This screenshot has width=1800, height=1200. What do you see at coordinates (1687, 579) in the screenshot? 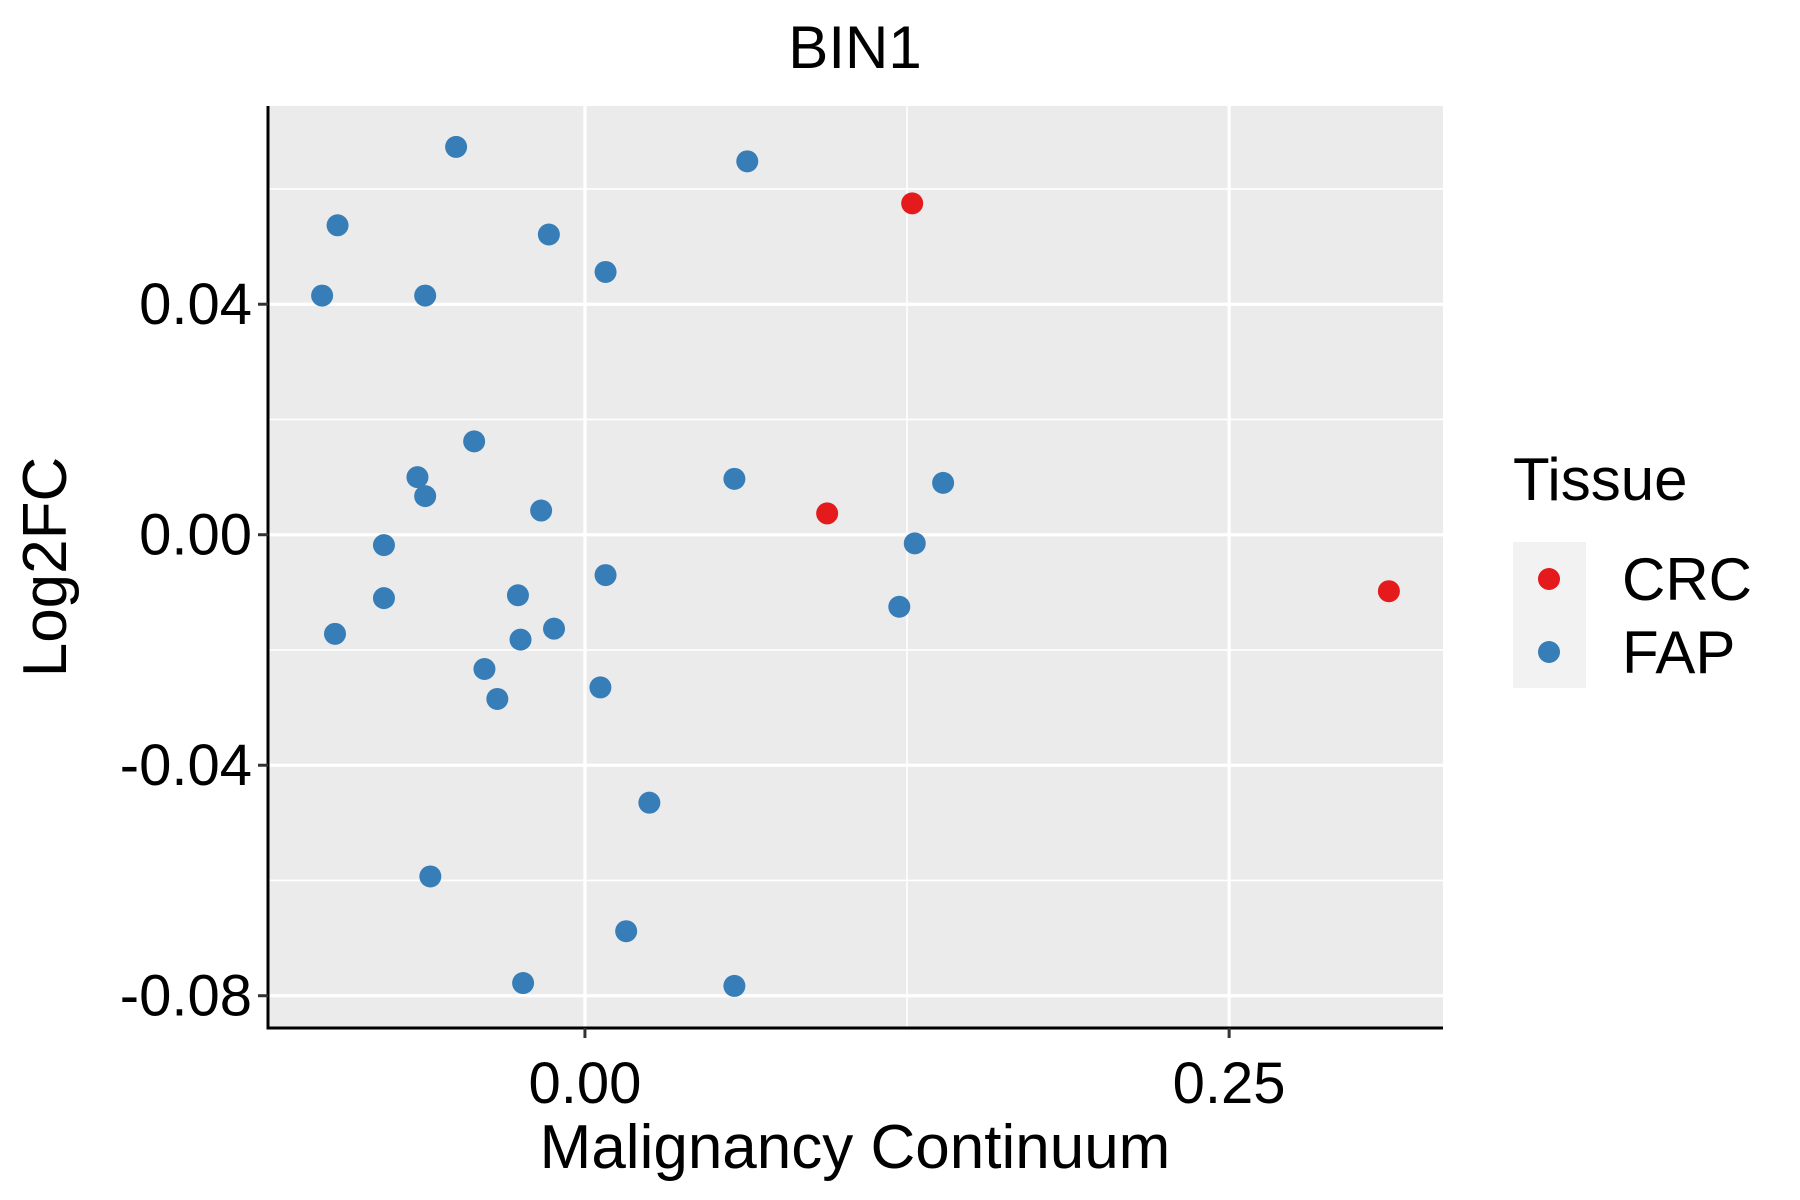
I see `legend-label-crc: CRC` at bounding box center [1687, 579].